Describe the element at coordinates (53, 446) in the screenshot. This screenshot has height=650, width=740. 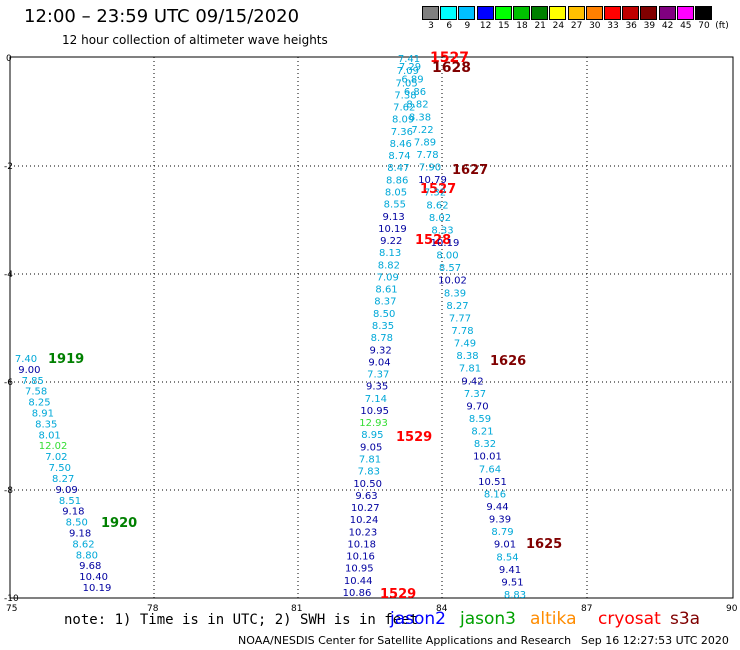
I see `wave-height-value: 12.02` at that location.